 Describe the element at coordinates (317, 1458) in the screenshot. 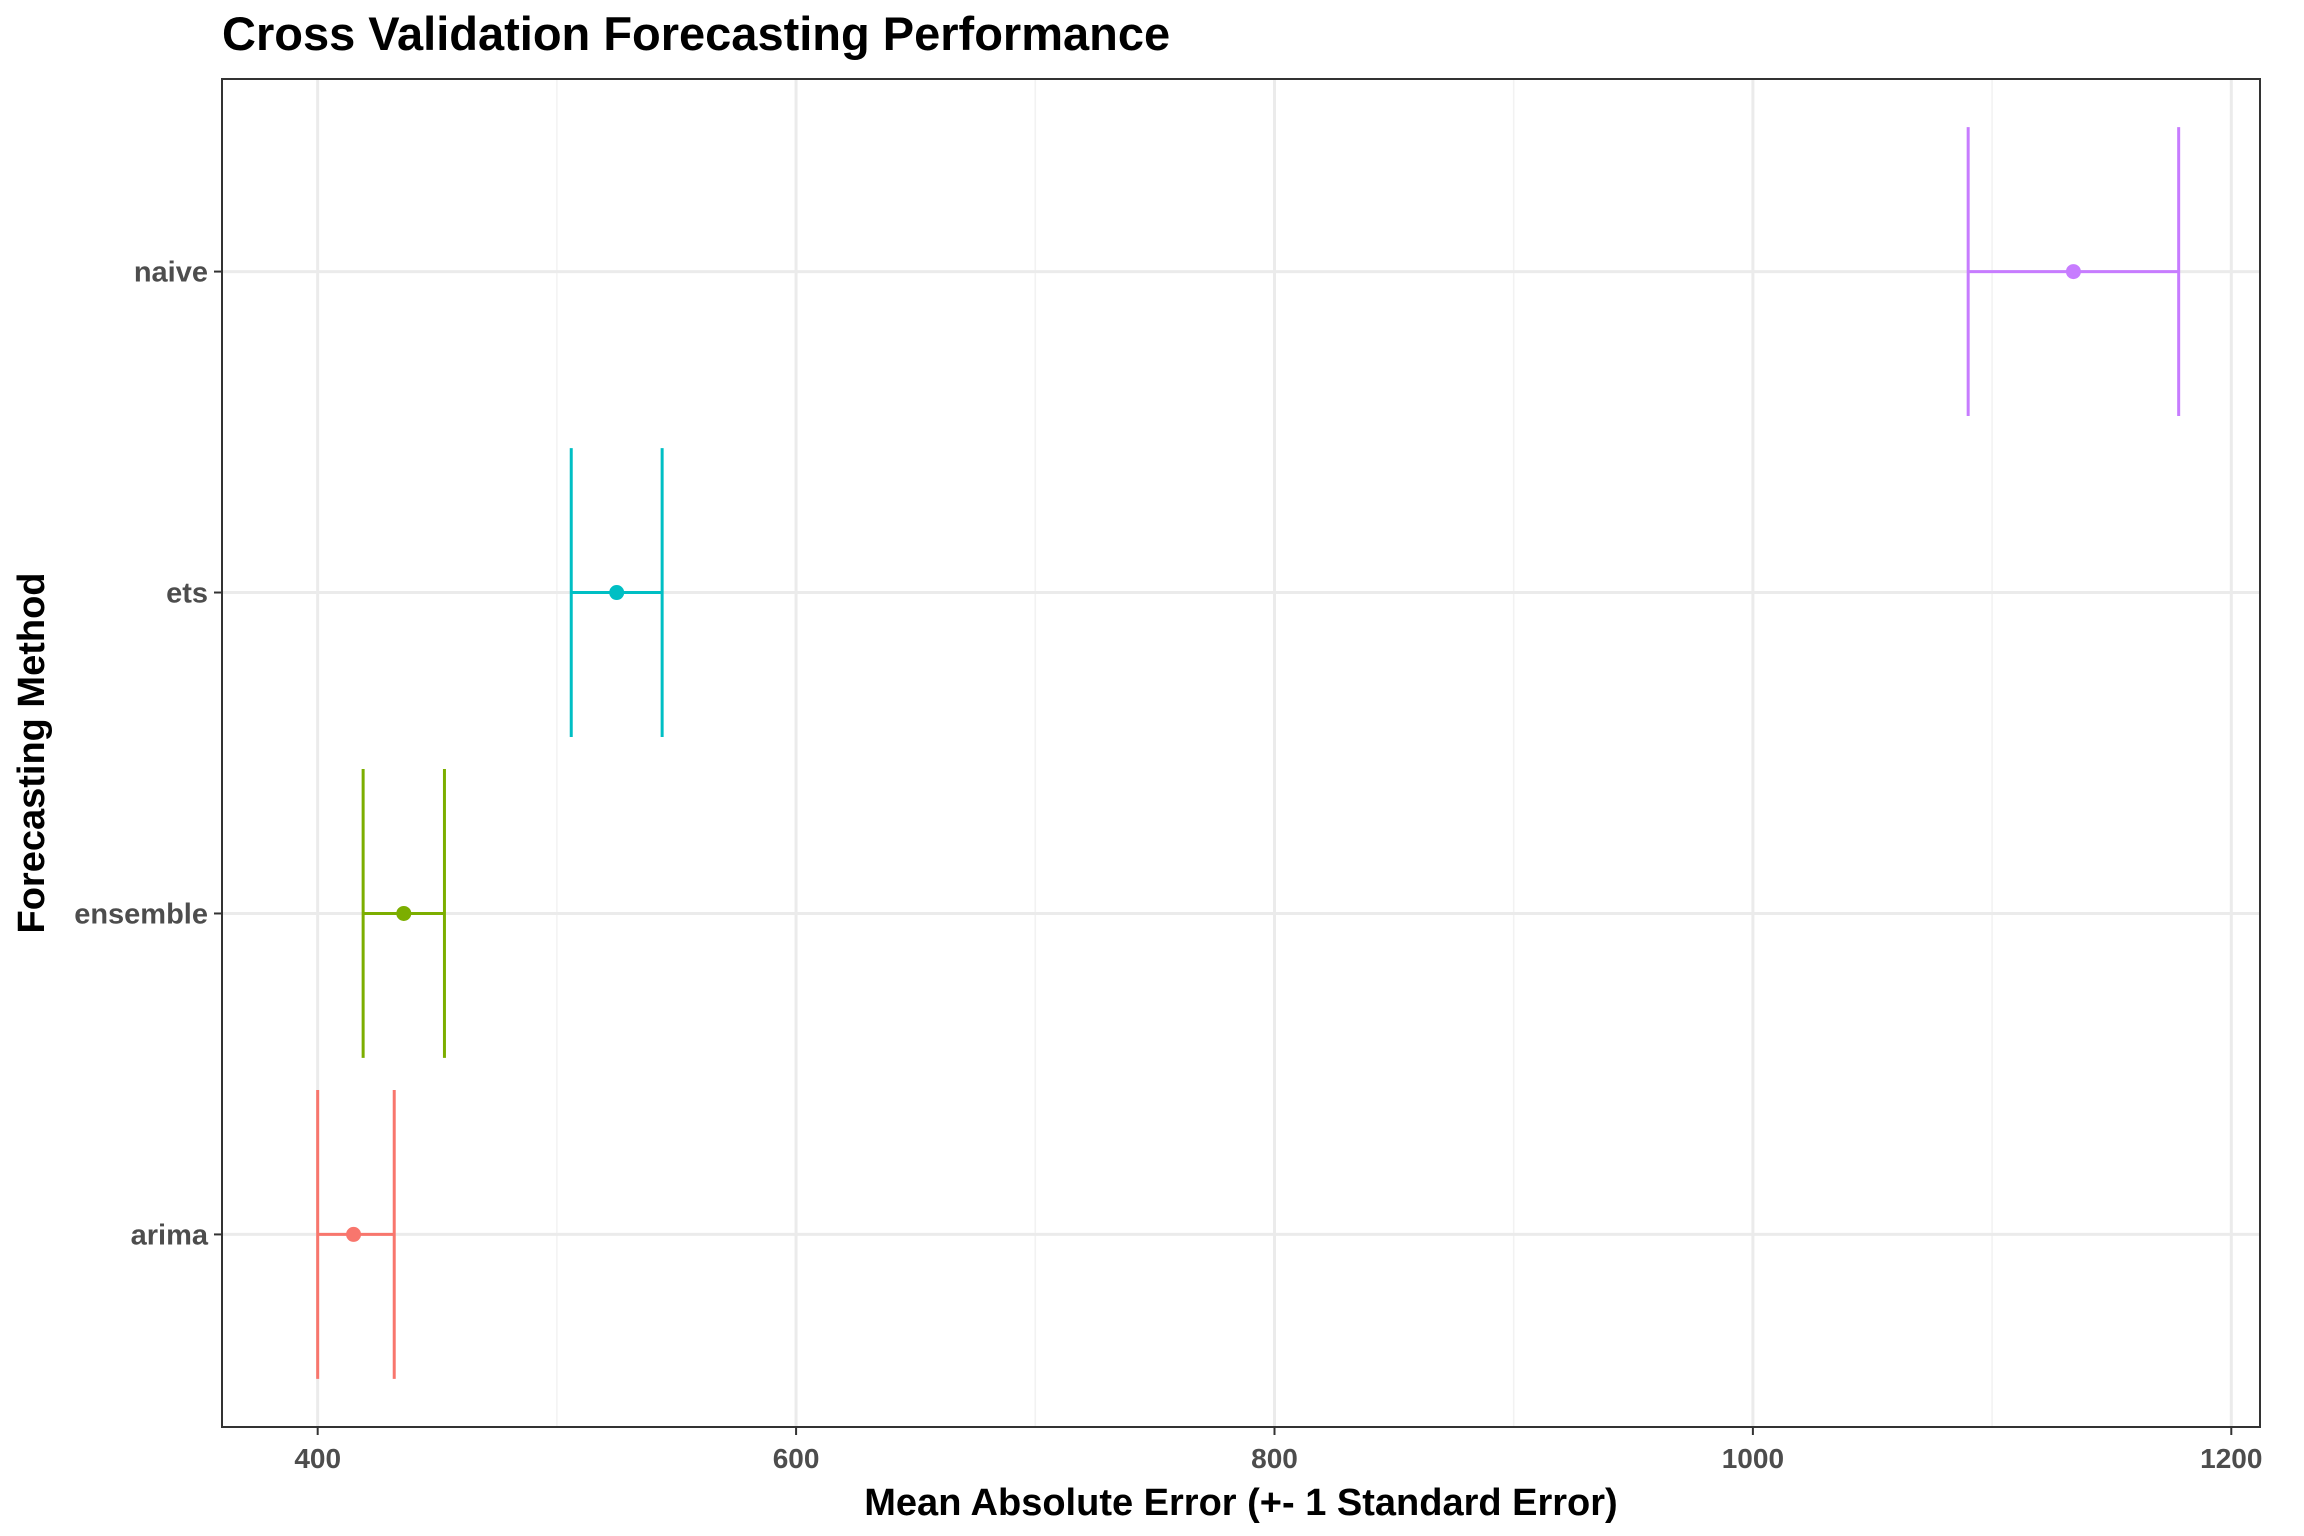

I see `x-tick-label: 400` at that location.